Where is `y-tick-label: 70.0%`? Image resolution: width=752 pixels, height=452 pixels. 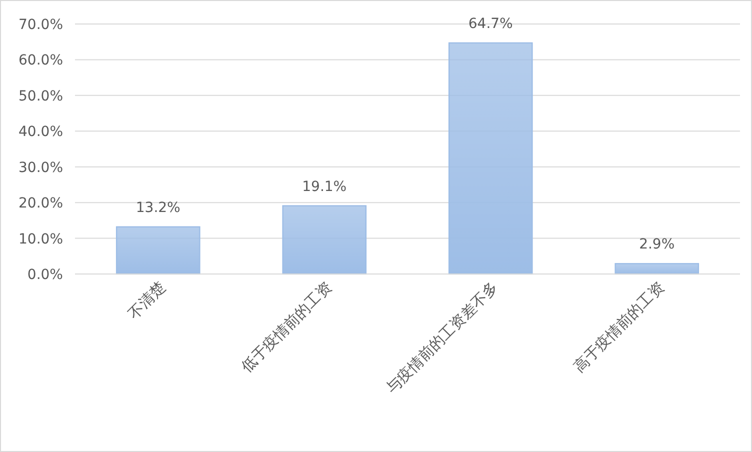
y-tick-label: 70.0% is located at coordinates (40, 25).